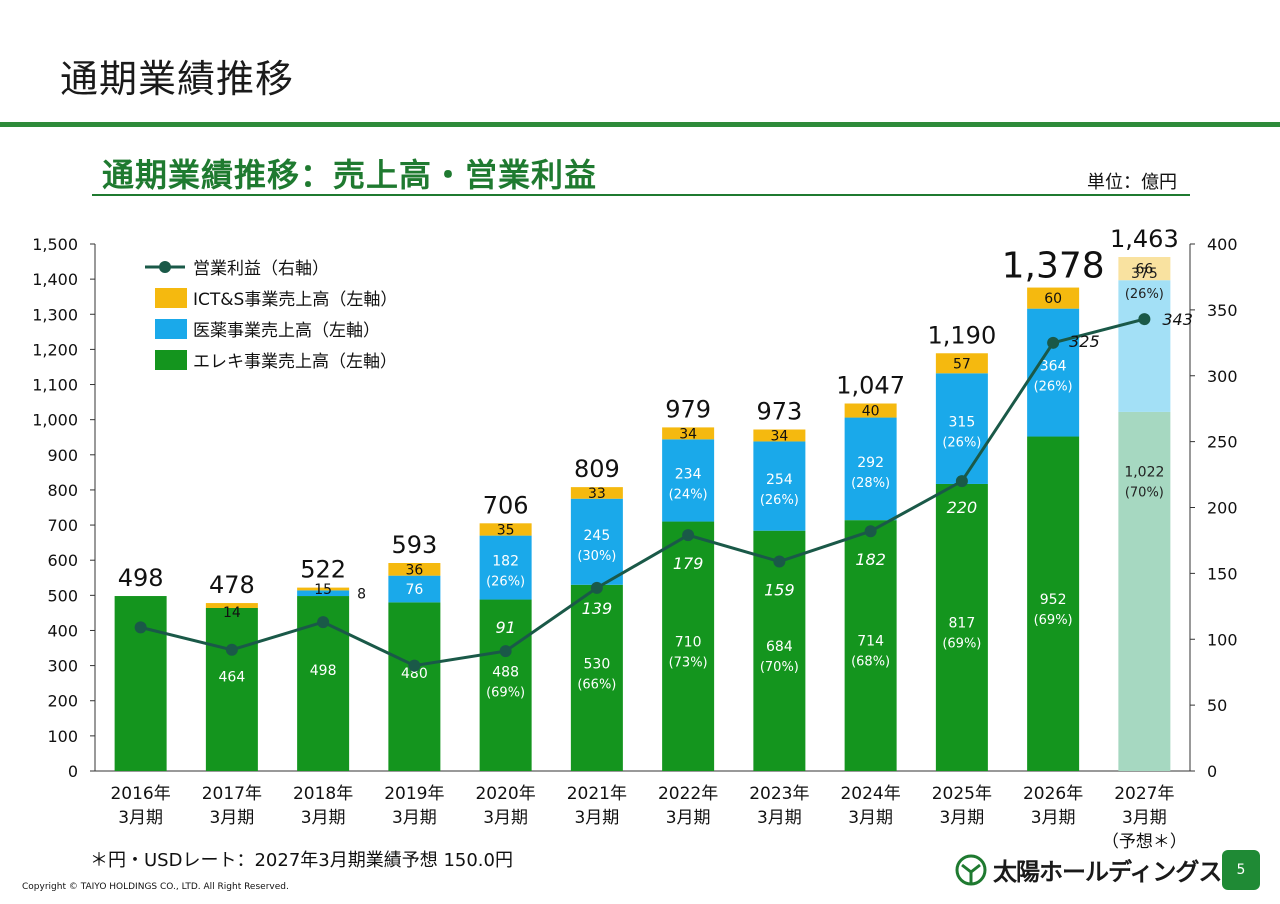  What do you see at coordinates (1222, 376) in the screenshot?
I see `y-right-tick-label: 300` at bounding box center [1222, 376].